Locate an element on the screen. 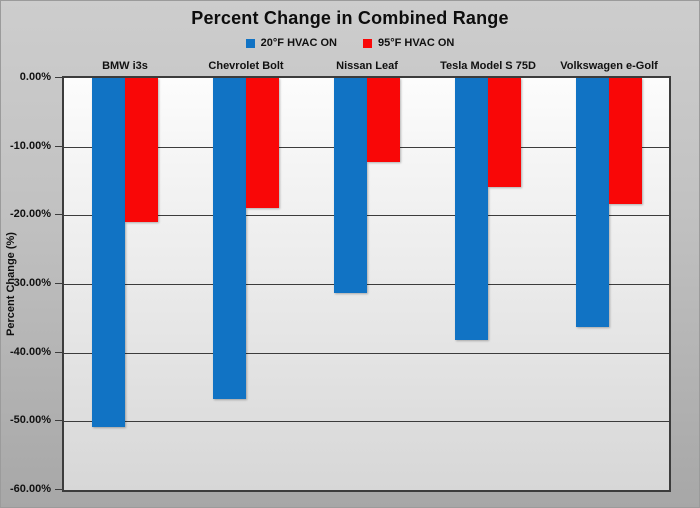  bar-95-f-hvac-on-volkswagen-e-golf is located at coordinates (625, 141).